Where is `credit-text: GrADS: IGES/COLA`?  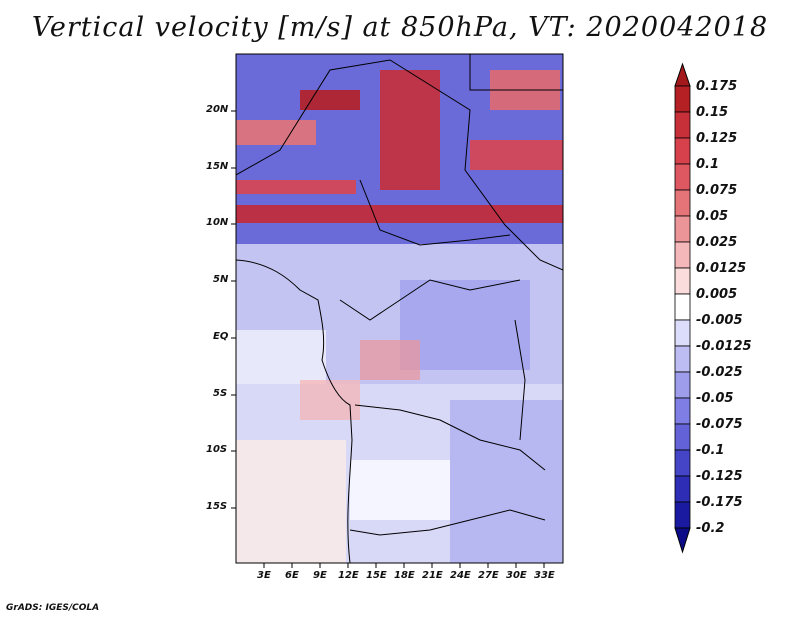 credit-text: GrADS: IGES/COLA is located at coordinates (53, 608).